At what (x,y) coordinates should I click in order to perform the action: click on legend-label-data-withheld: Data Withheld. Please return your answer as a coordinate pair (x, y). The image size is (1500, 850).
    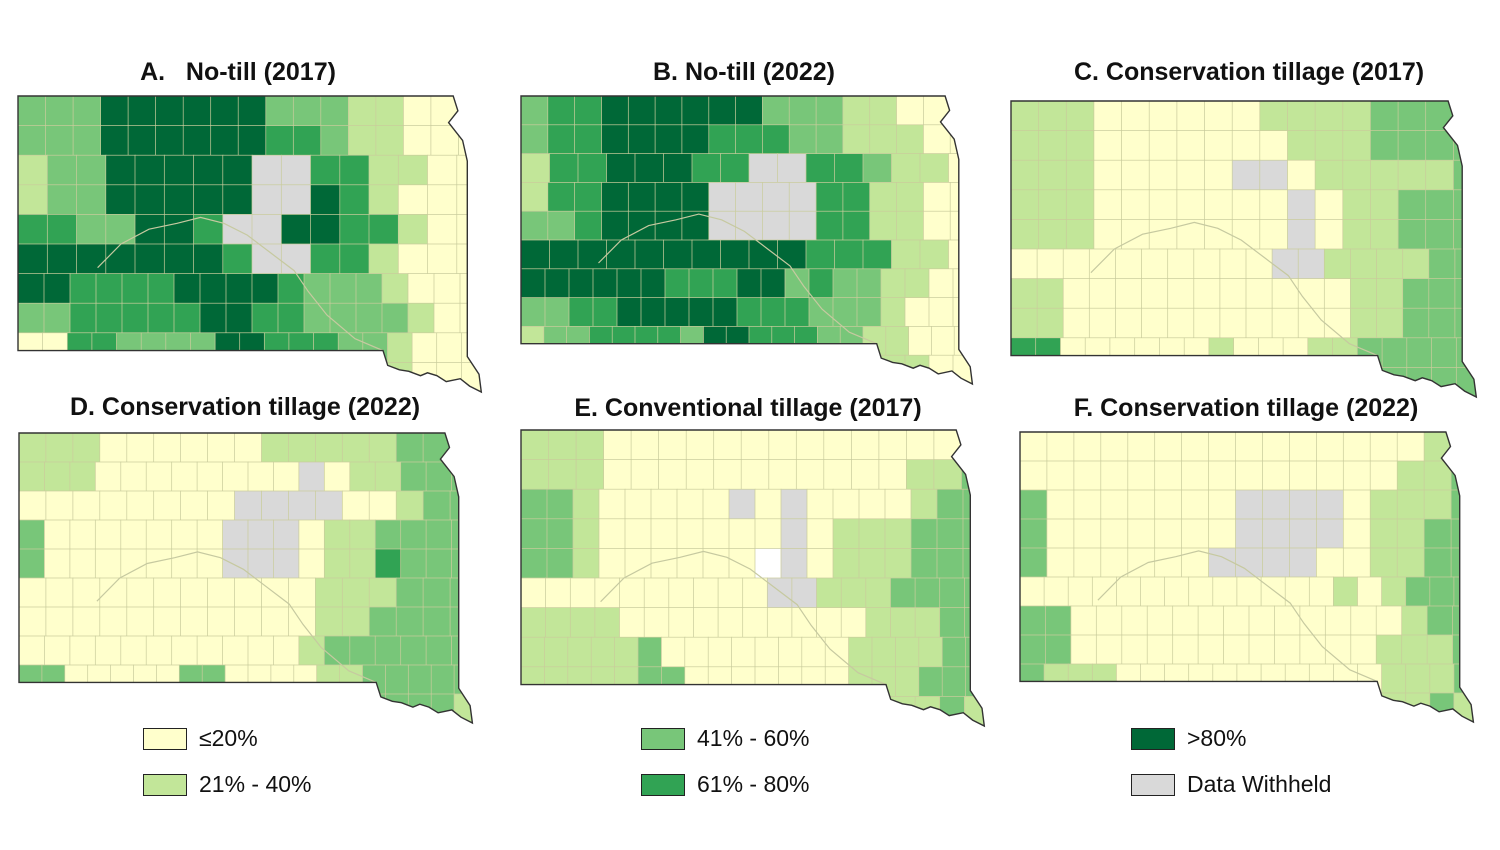
    Looking at the image, I should click on (1259, 784).